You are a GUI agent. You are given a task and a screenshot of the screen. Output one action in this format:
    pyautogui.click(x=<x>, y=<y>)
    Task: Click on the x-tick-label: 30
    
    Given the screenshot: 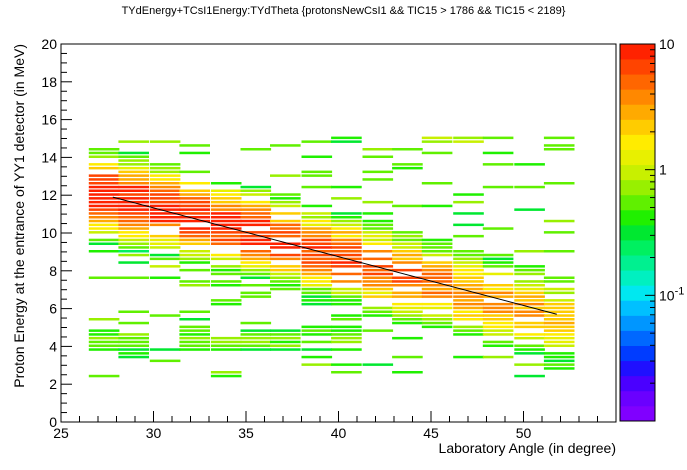 What is the action you would take?
    pyautogui.click(x=154, y=433)
    